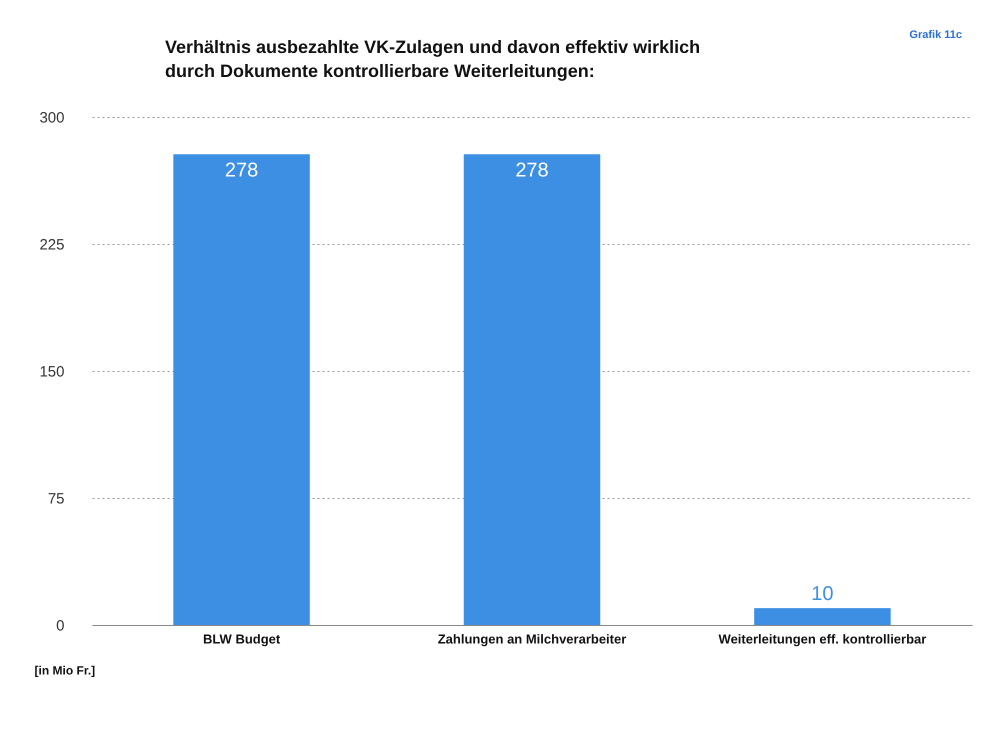  What do you see at coordinates (432, 59) in the screenshot?
I see `chart-title: Verhältnis ausbezahlte VK-Zulagen und davon effektiv wirklich durch Dokumente kontrollierbare Weiterleitungen:` at bounding box center [432, 59].